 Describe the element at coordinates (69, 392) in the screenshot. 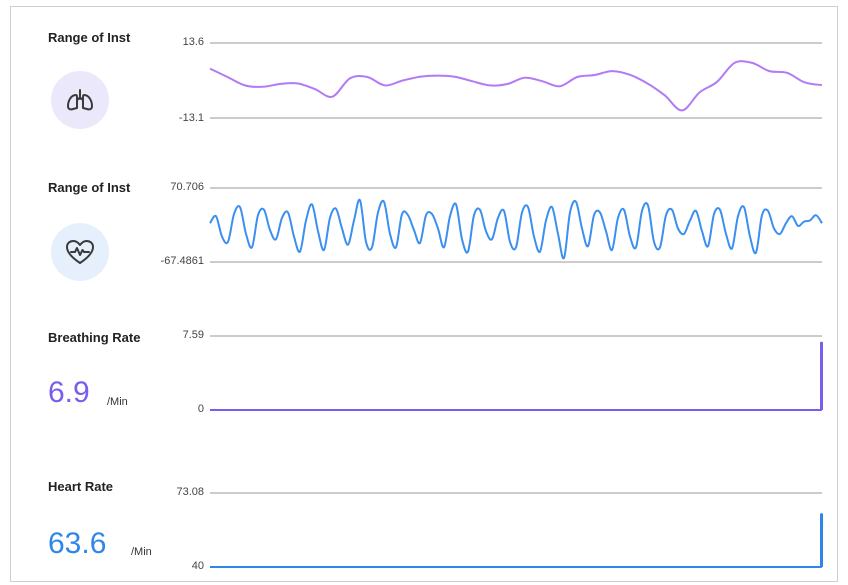

I see `breathing-rate-value: 6.9` at that location.